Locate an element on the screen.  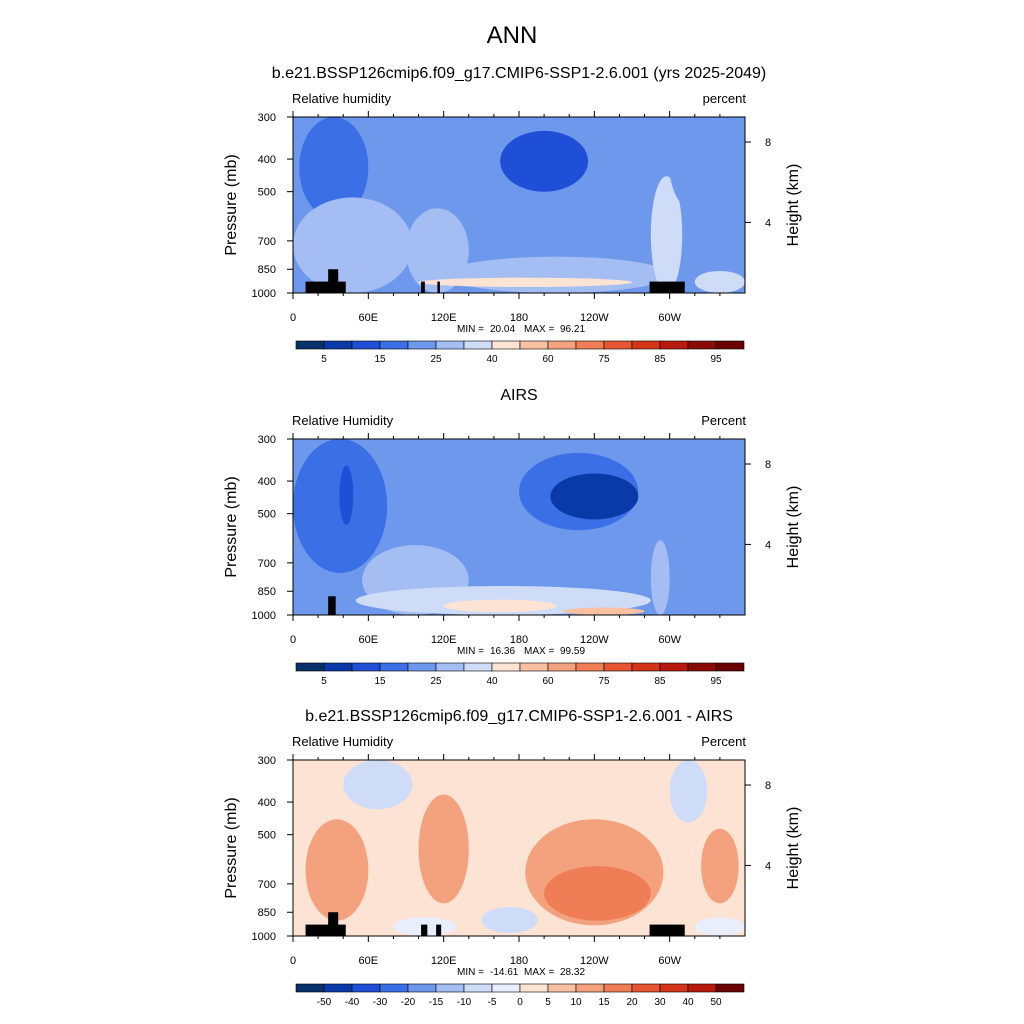
figure-title: ANN is located at coordinates (512, 35).